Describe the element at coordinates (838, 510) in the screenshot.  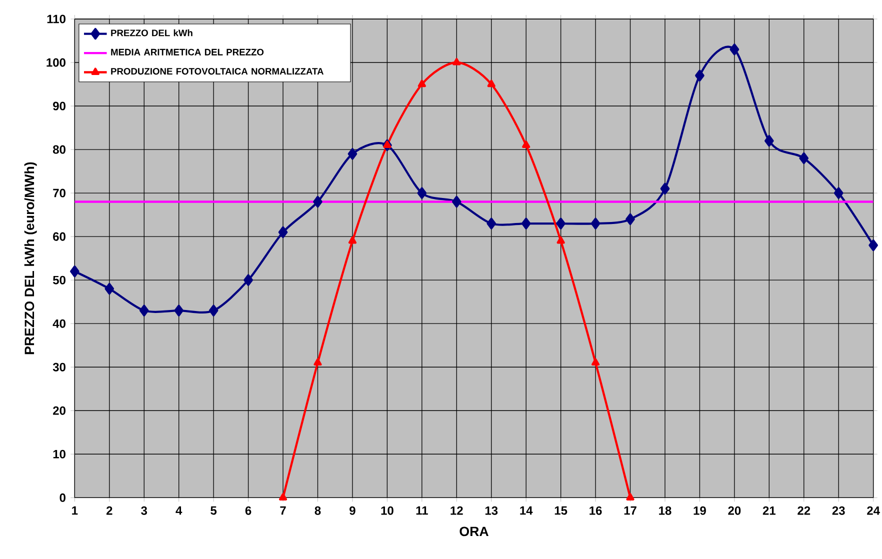
I see `x-tick-label: 23` at that location.